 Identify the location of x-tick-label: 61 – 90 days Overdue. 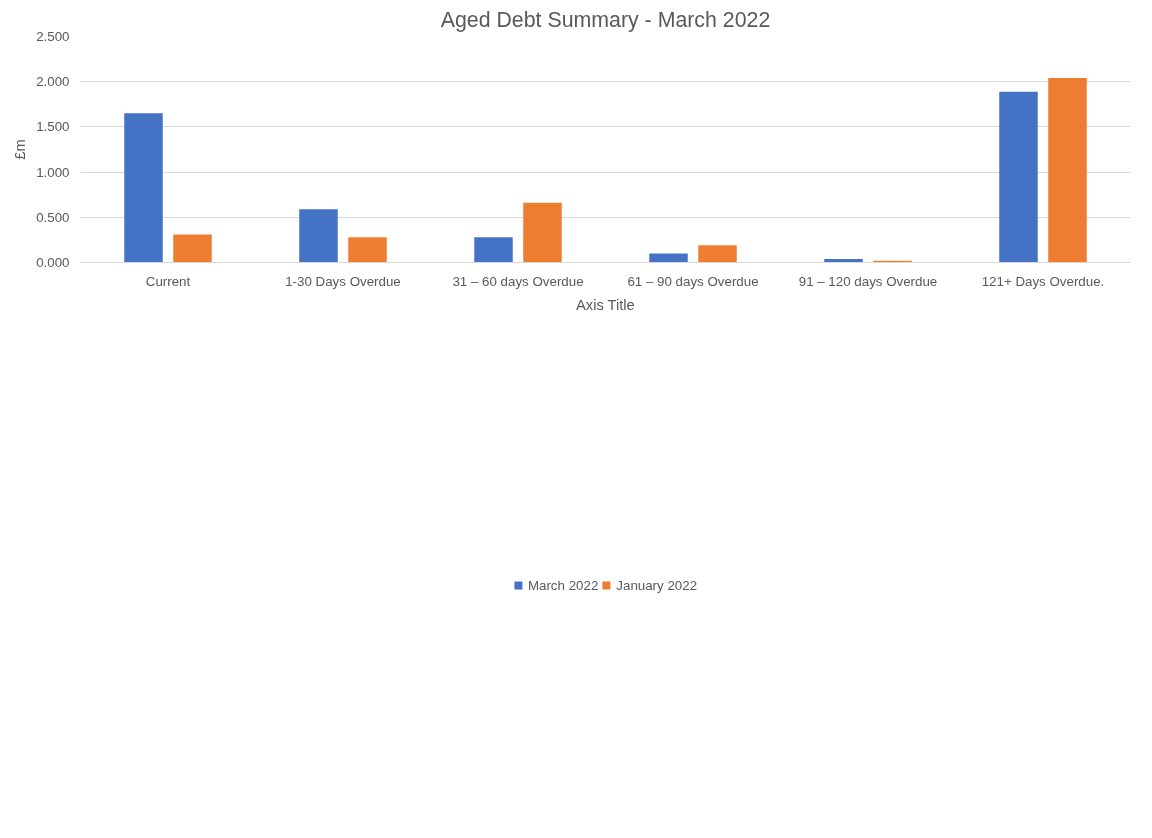
(693, 281).